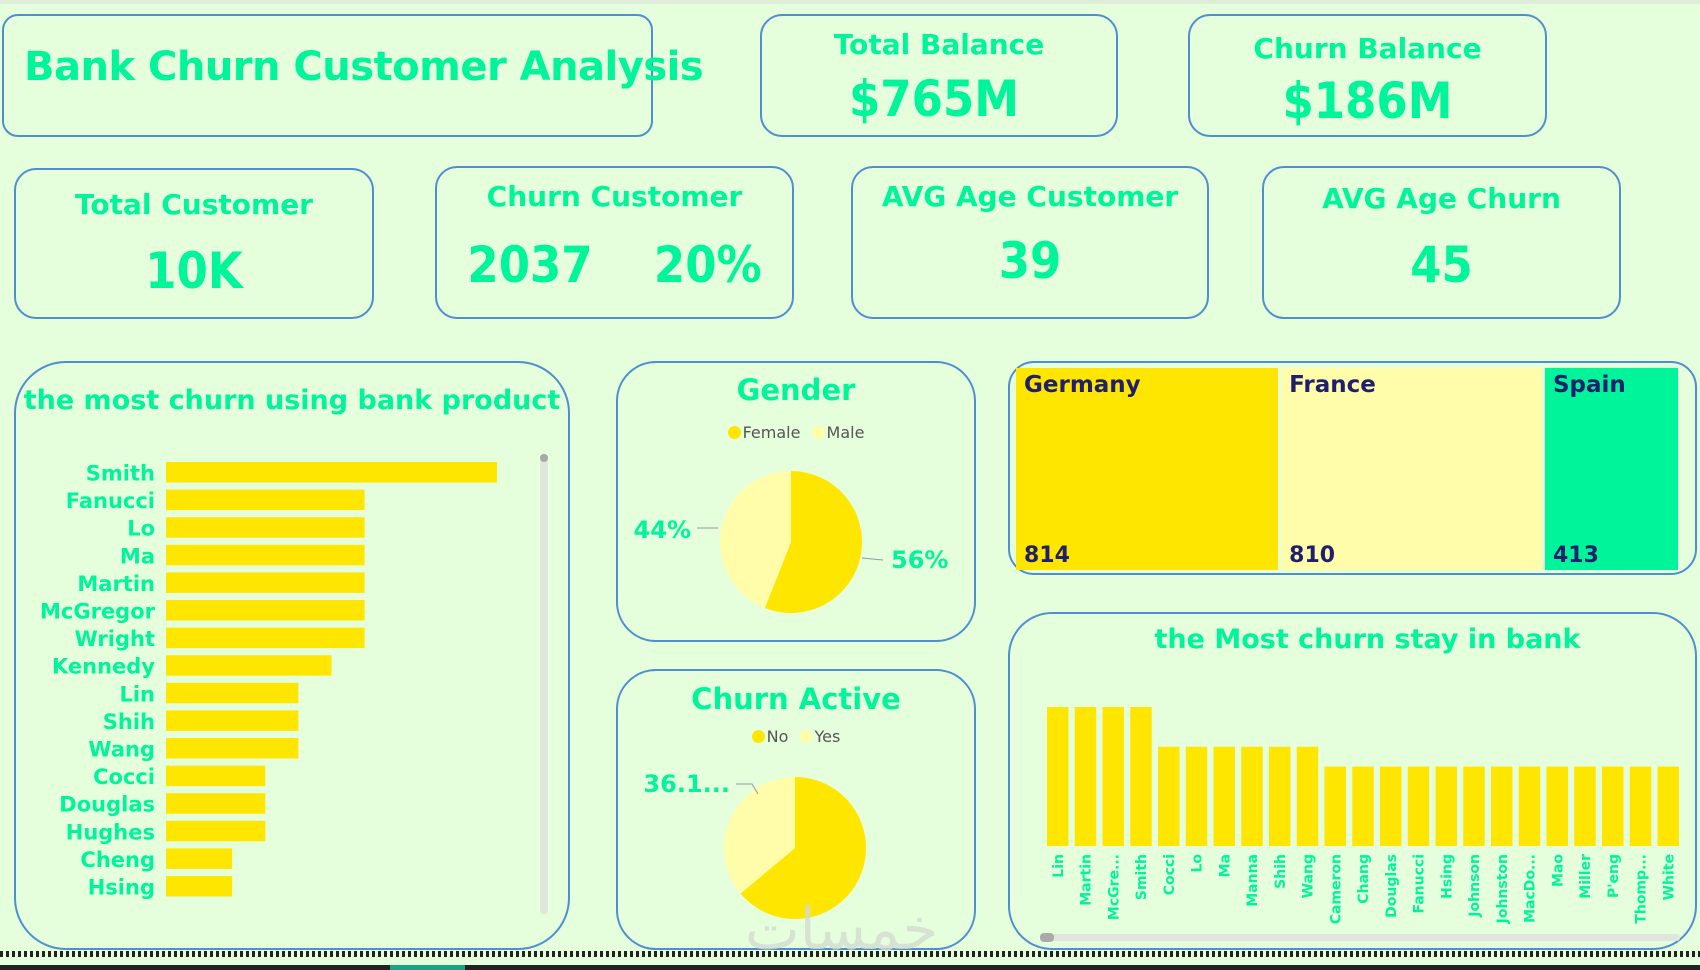 The width and height of the screenshot is (1700, 970). I want to click on treemap-tile-value: 413, so click(1575, 555).